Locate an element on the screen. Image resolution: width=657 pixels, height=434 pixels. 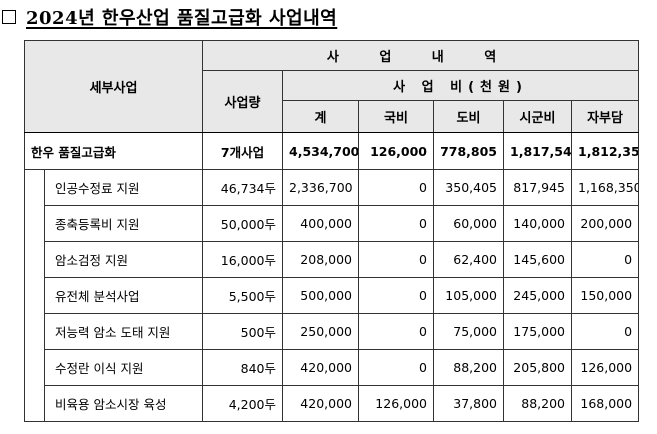
row-cost-province: 62,400 is located at coordinates (468, 259).